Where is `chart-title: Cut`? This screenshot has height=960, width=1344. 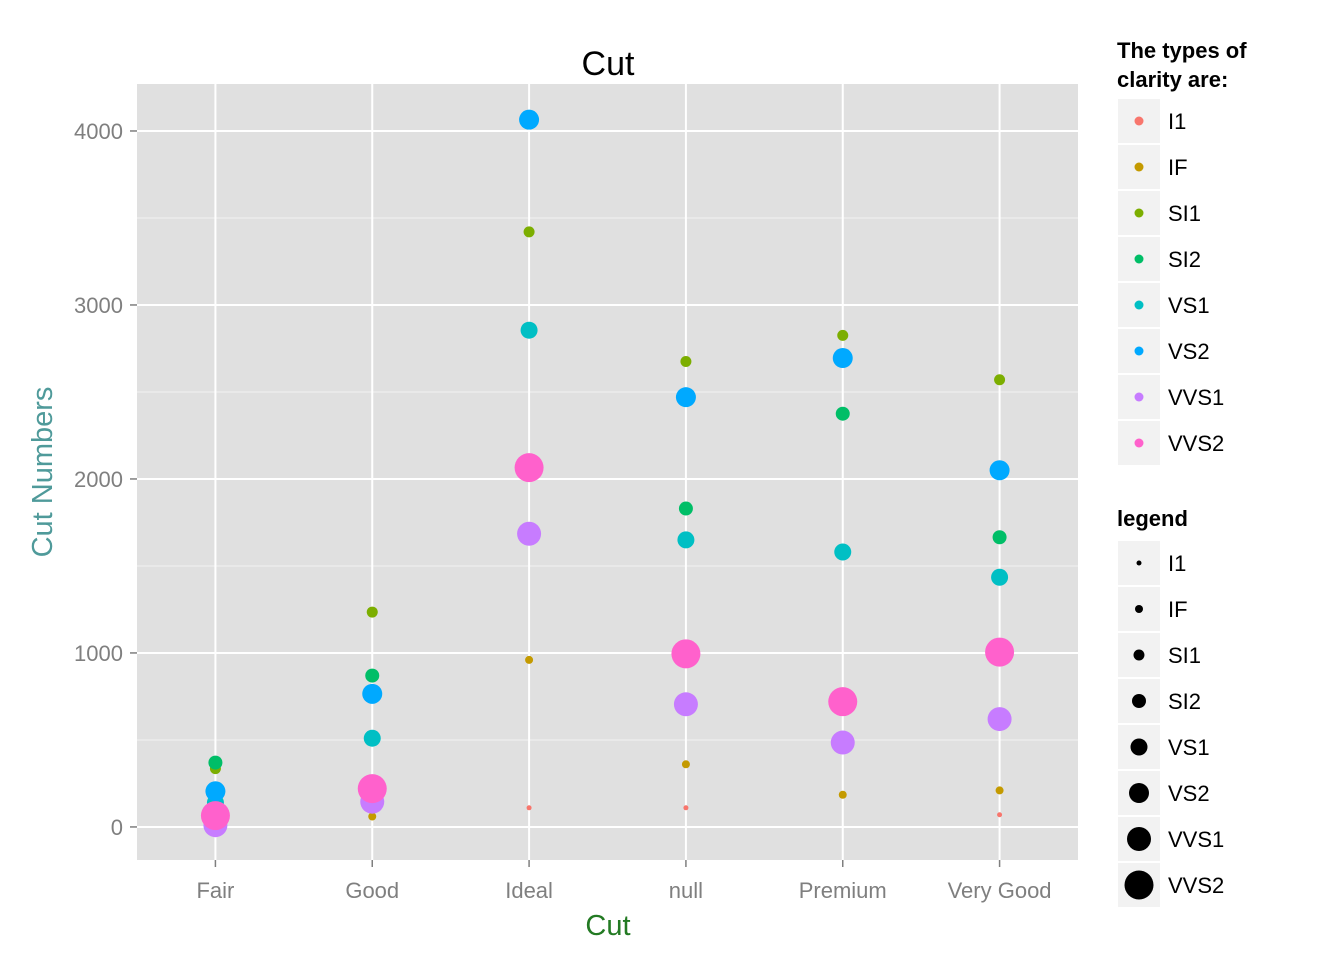
chart-title: Cut is located at coordinates (608, 64).